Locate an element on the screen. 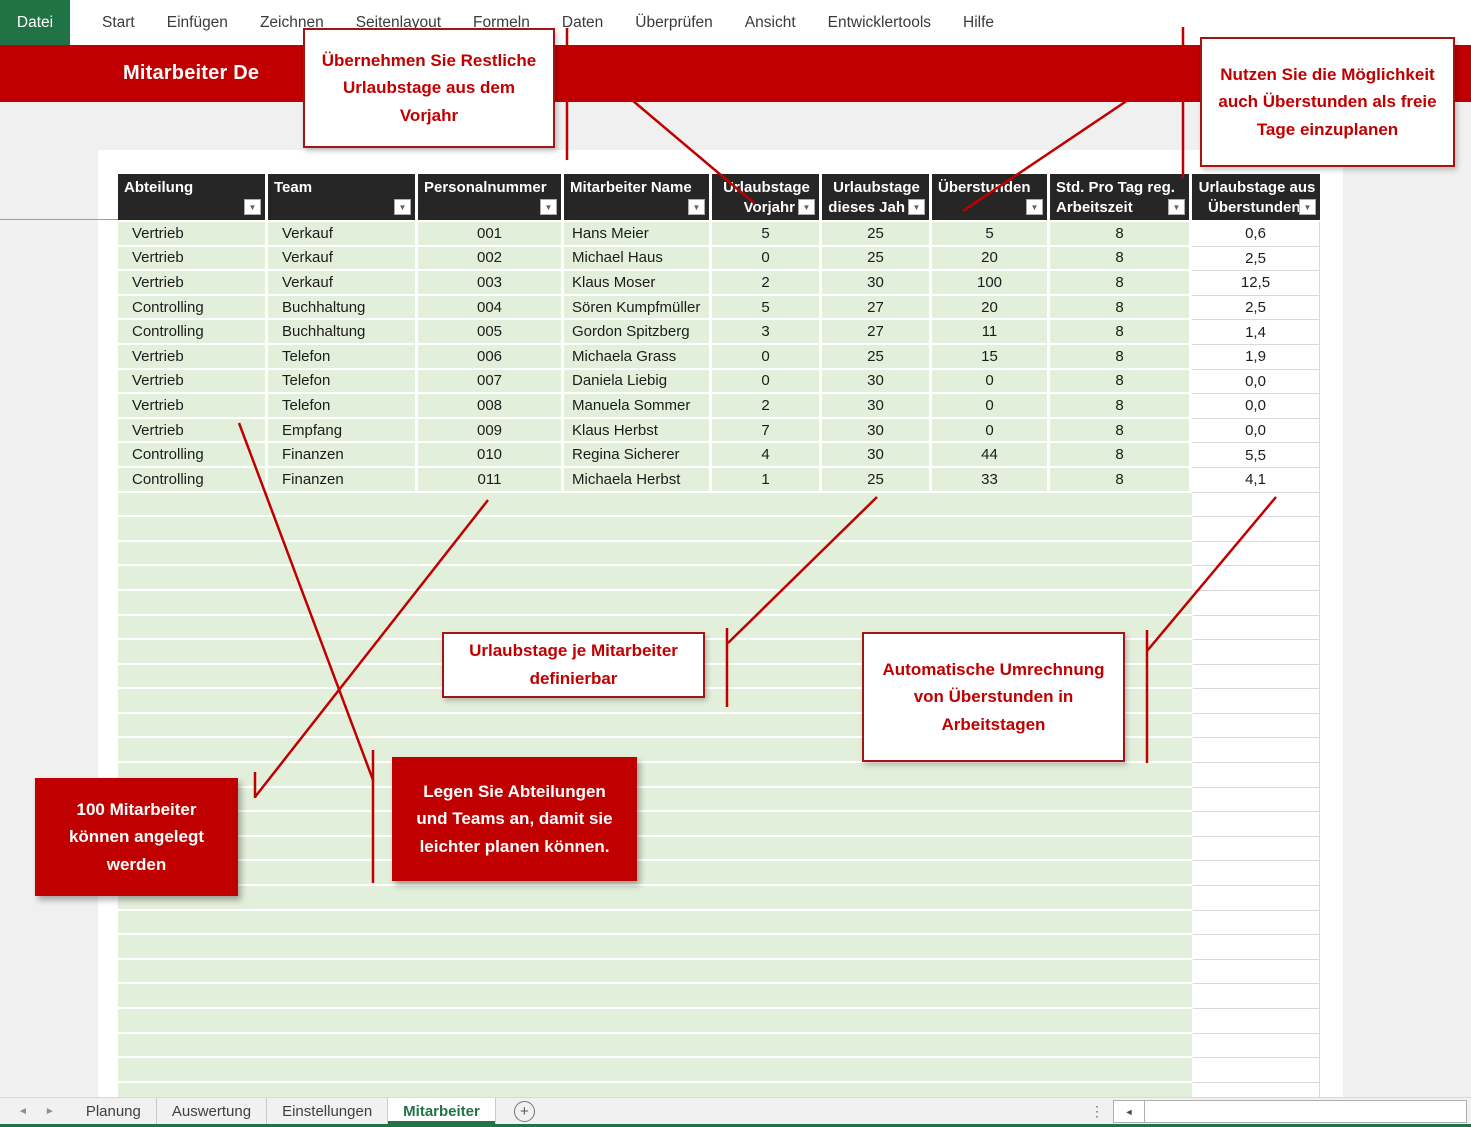 This screenshot has width=1471, height=1127. scrollbar-track is located at coordinates (1306, 1111).